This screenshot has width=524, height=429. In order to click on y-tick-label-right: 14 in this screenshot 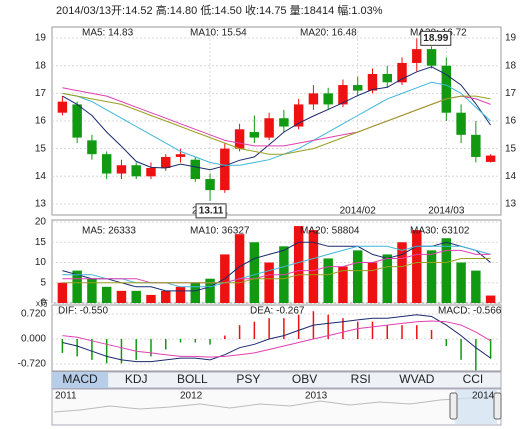, I will do `click(511, 176)`.